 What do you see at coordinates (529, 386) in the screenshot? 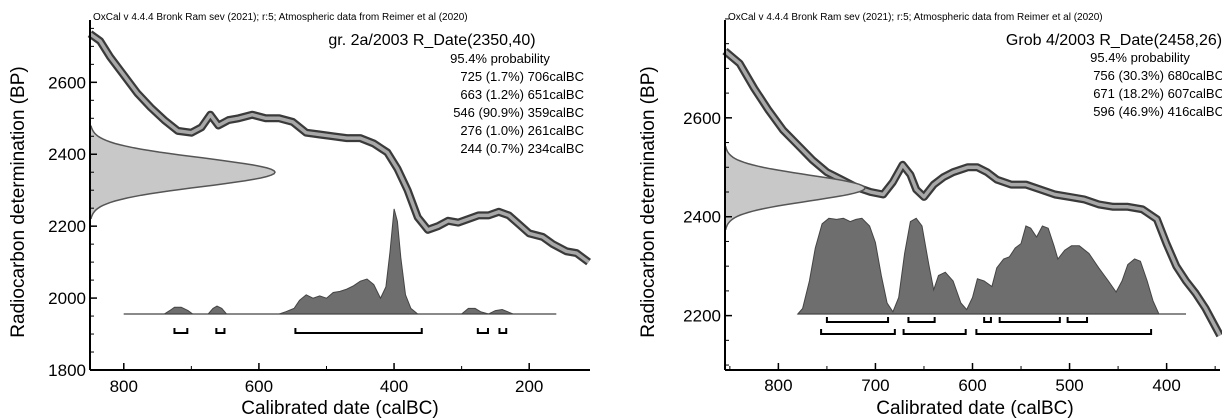
I see `x-tick-label: 200` at bounding box center [529, 386].